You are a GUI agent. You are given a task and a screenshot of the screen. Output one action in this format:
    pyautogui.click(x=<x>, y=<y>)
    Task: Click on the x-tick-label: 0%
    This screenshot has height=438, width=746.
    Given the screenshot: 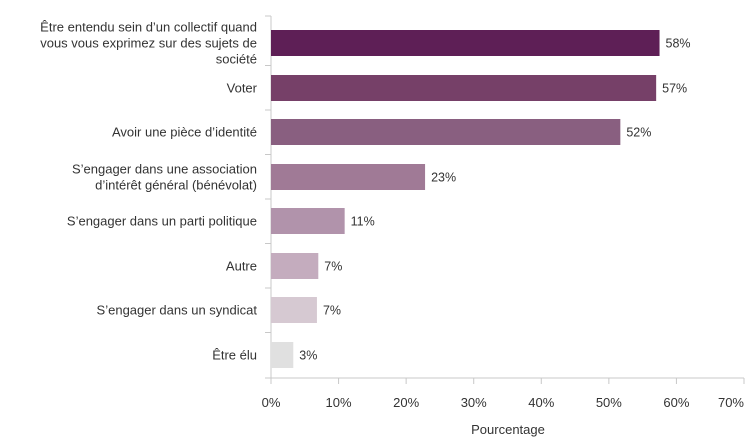 What is the action you would take?
    pyautogui.click(x=271, y=402)
    